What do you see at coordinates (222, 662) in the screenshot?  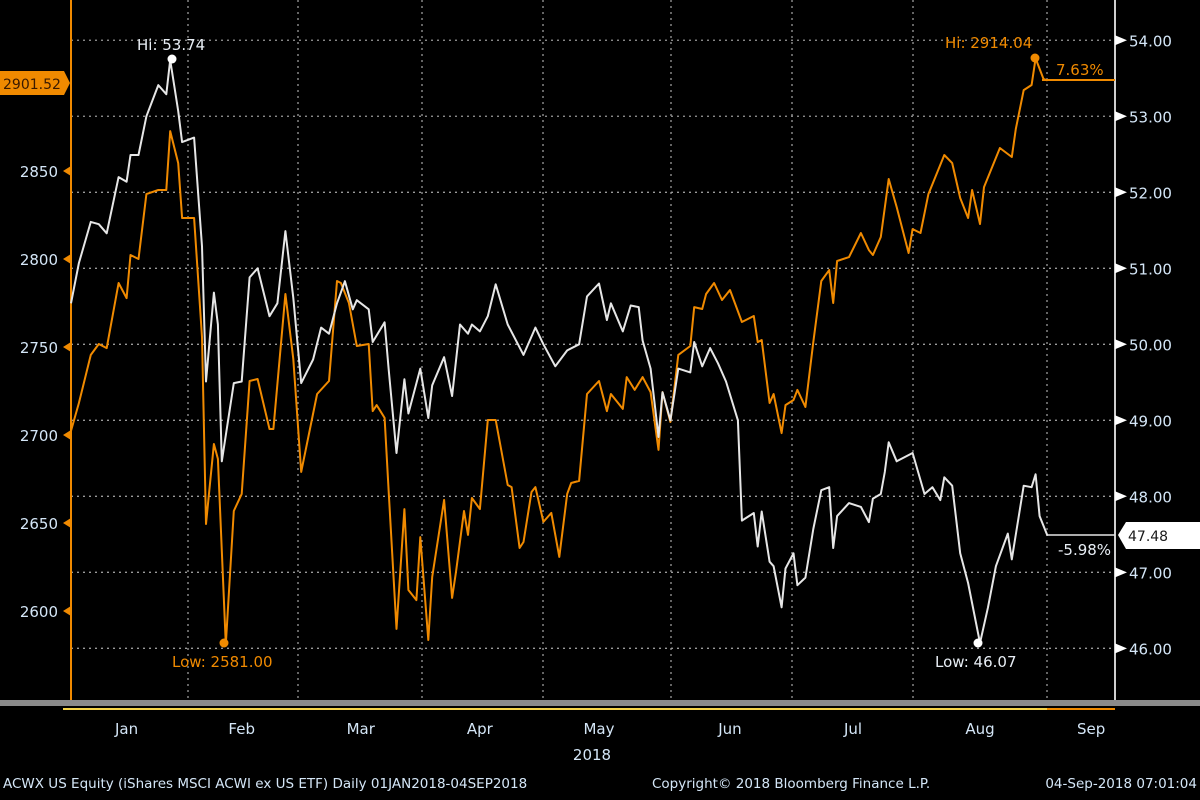 I see `spx-low-label: Low: 2581.00` at bounding box center [222, 662].